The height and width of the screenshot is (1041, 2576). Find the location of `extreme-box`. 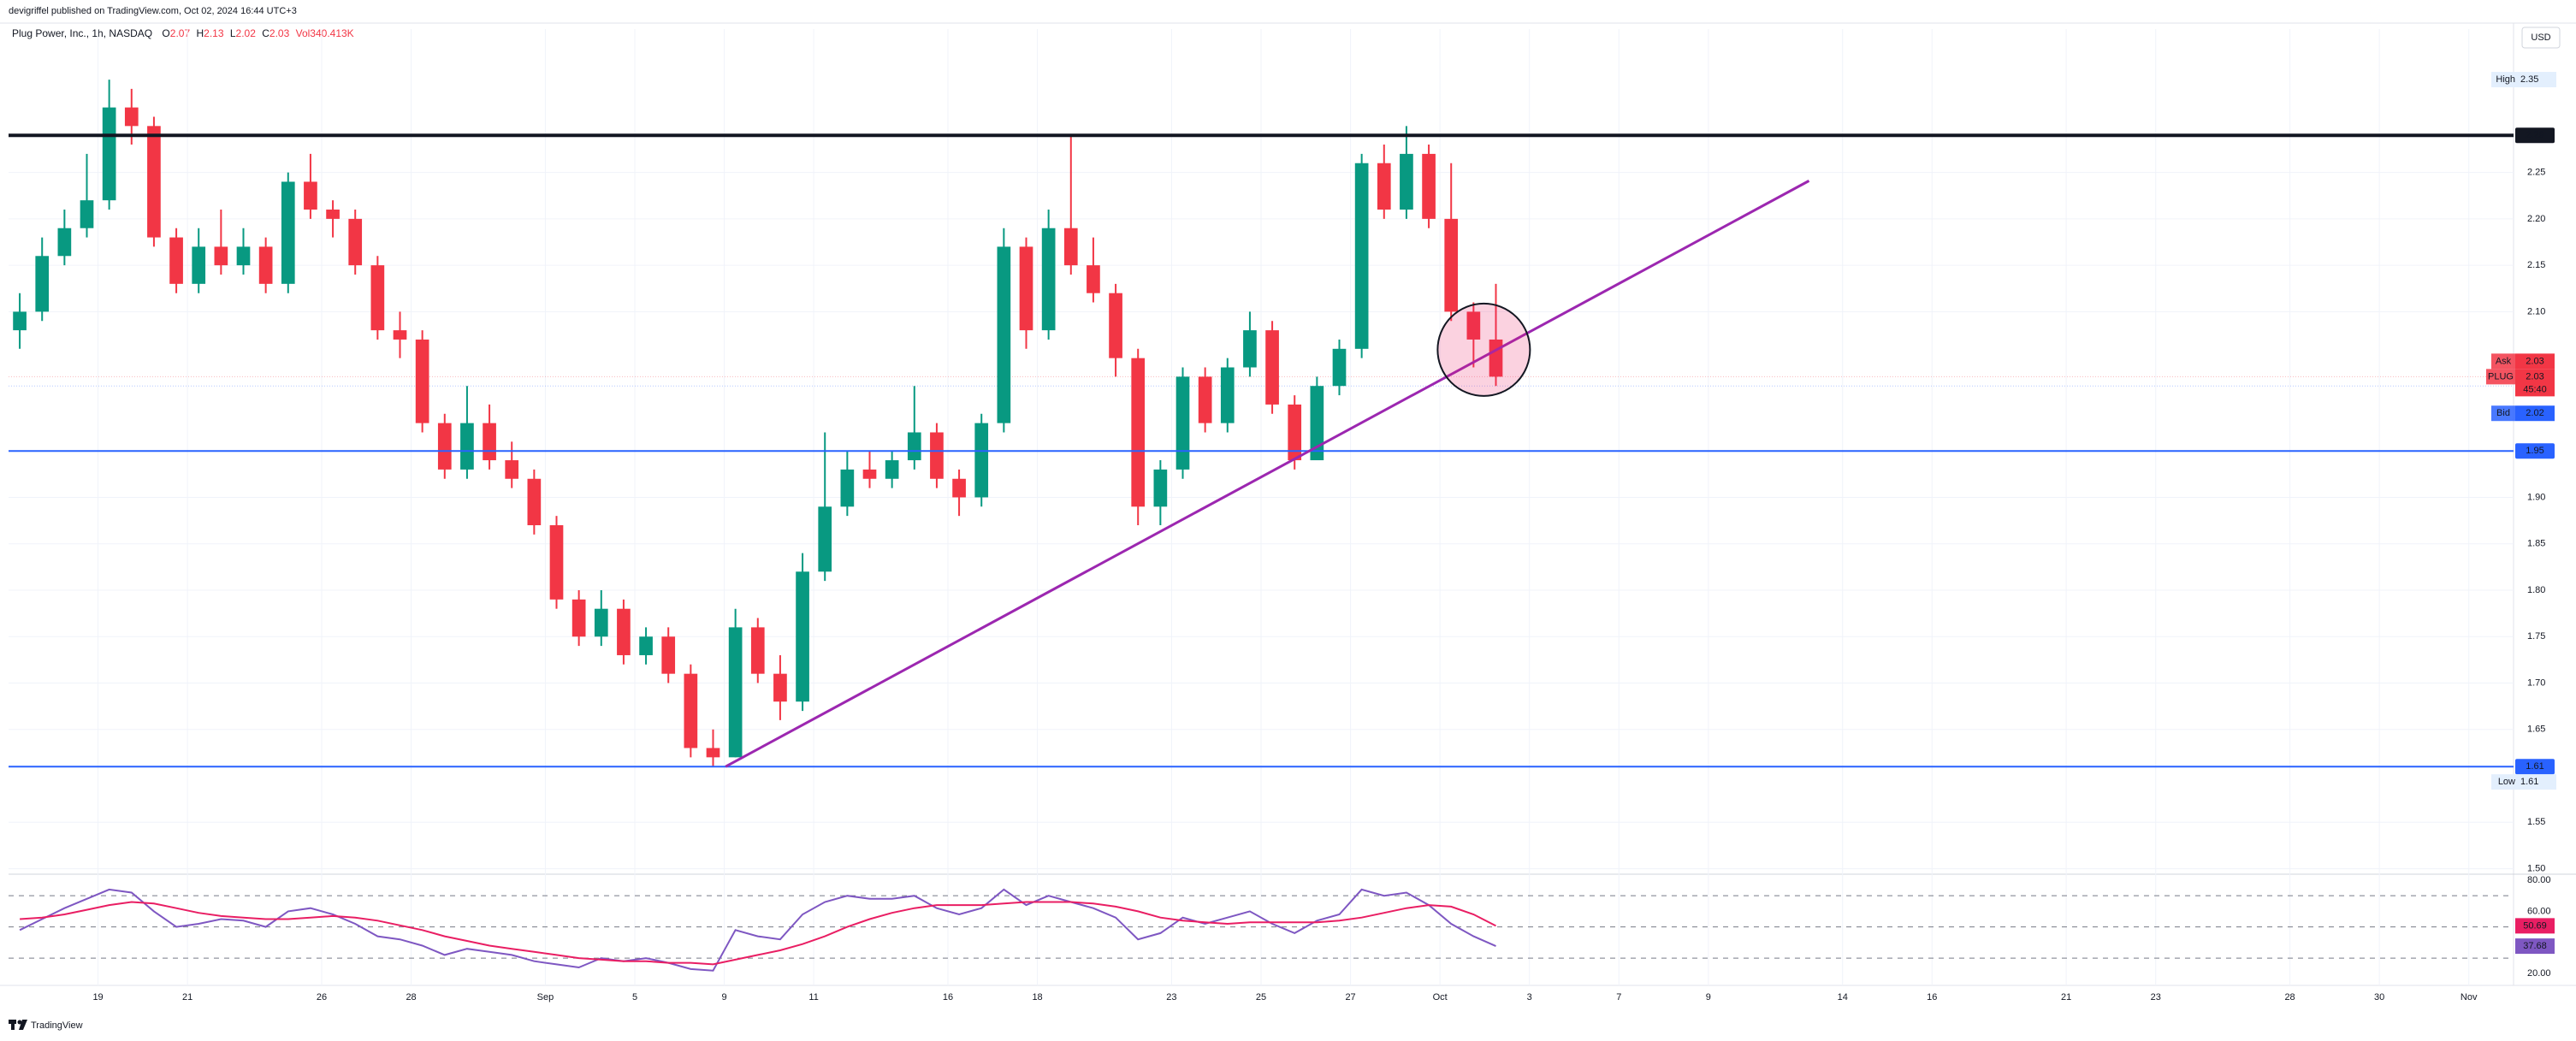

extreme-box is located at coordinates (2523, 782).